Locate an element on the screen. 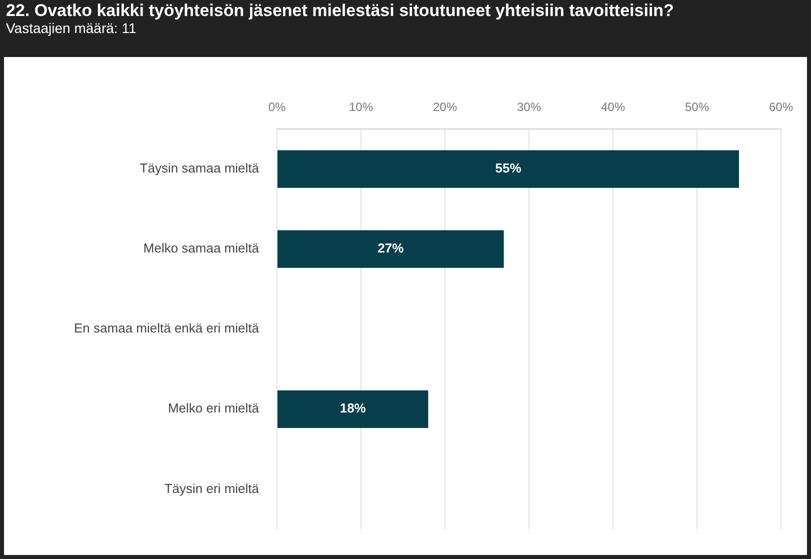  x-tick-label: 20% is located at coordinates (445, 107).